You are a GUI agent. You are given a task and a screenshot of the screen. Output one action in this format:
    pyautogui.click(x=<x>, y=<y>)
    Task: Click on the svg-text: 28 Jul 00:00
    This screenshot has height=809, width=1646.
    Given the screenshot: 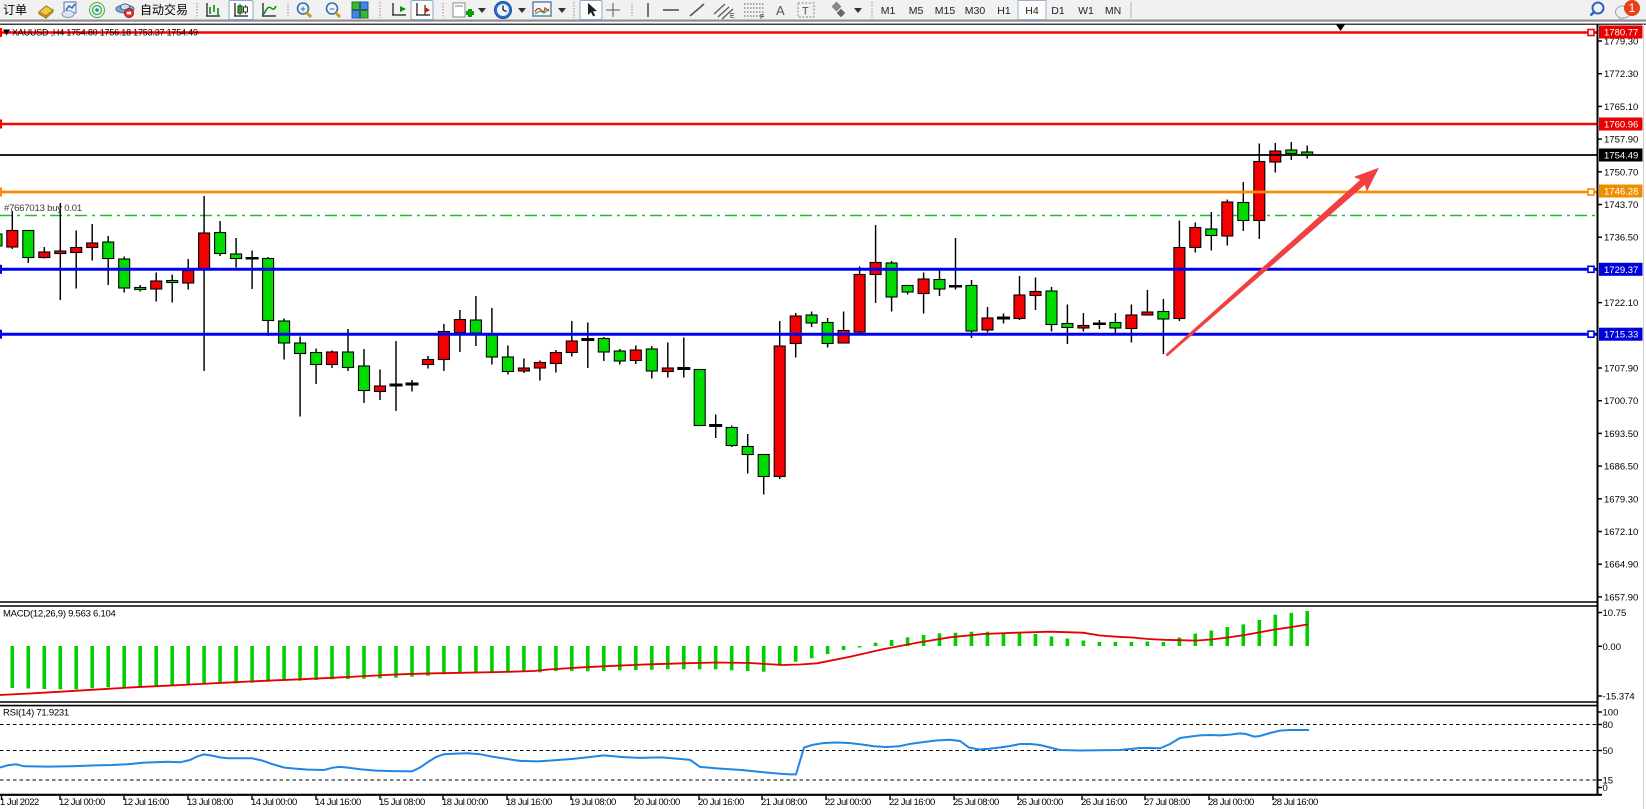 What is the action you would take?
    pyautogui.click(x=1231, y=802)
    